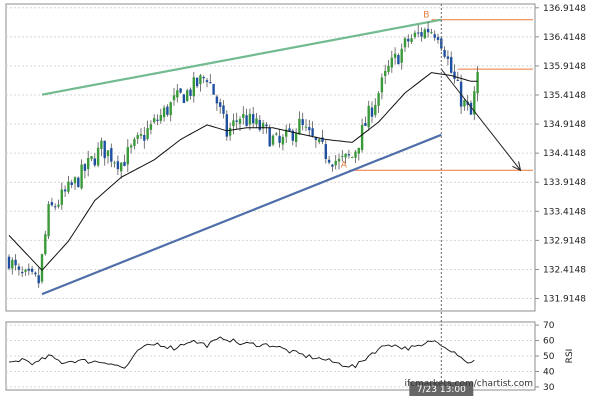  I want to click on rsi-tick-label: 40, so click(549, 372).